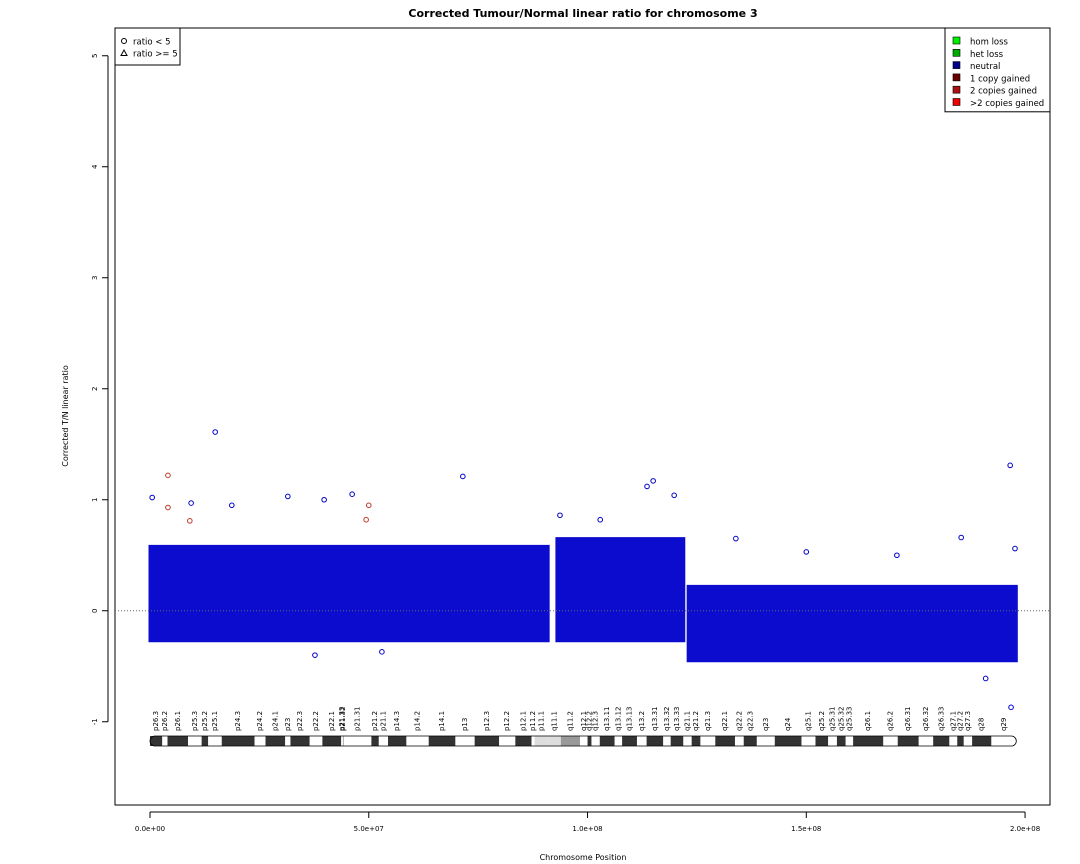 The width and height of the screenshot is (1080, 864). What do you see at coordinates (696, 721) in the screenshot?
I see `cytoband-label: q21.2` at bounding box center [696, 721].